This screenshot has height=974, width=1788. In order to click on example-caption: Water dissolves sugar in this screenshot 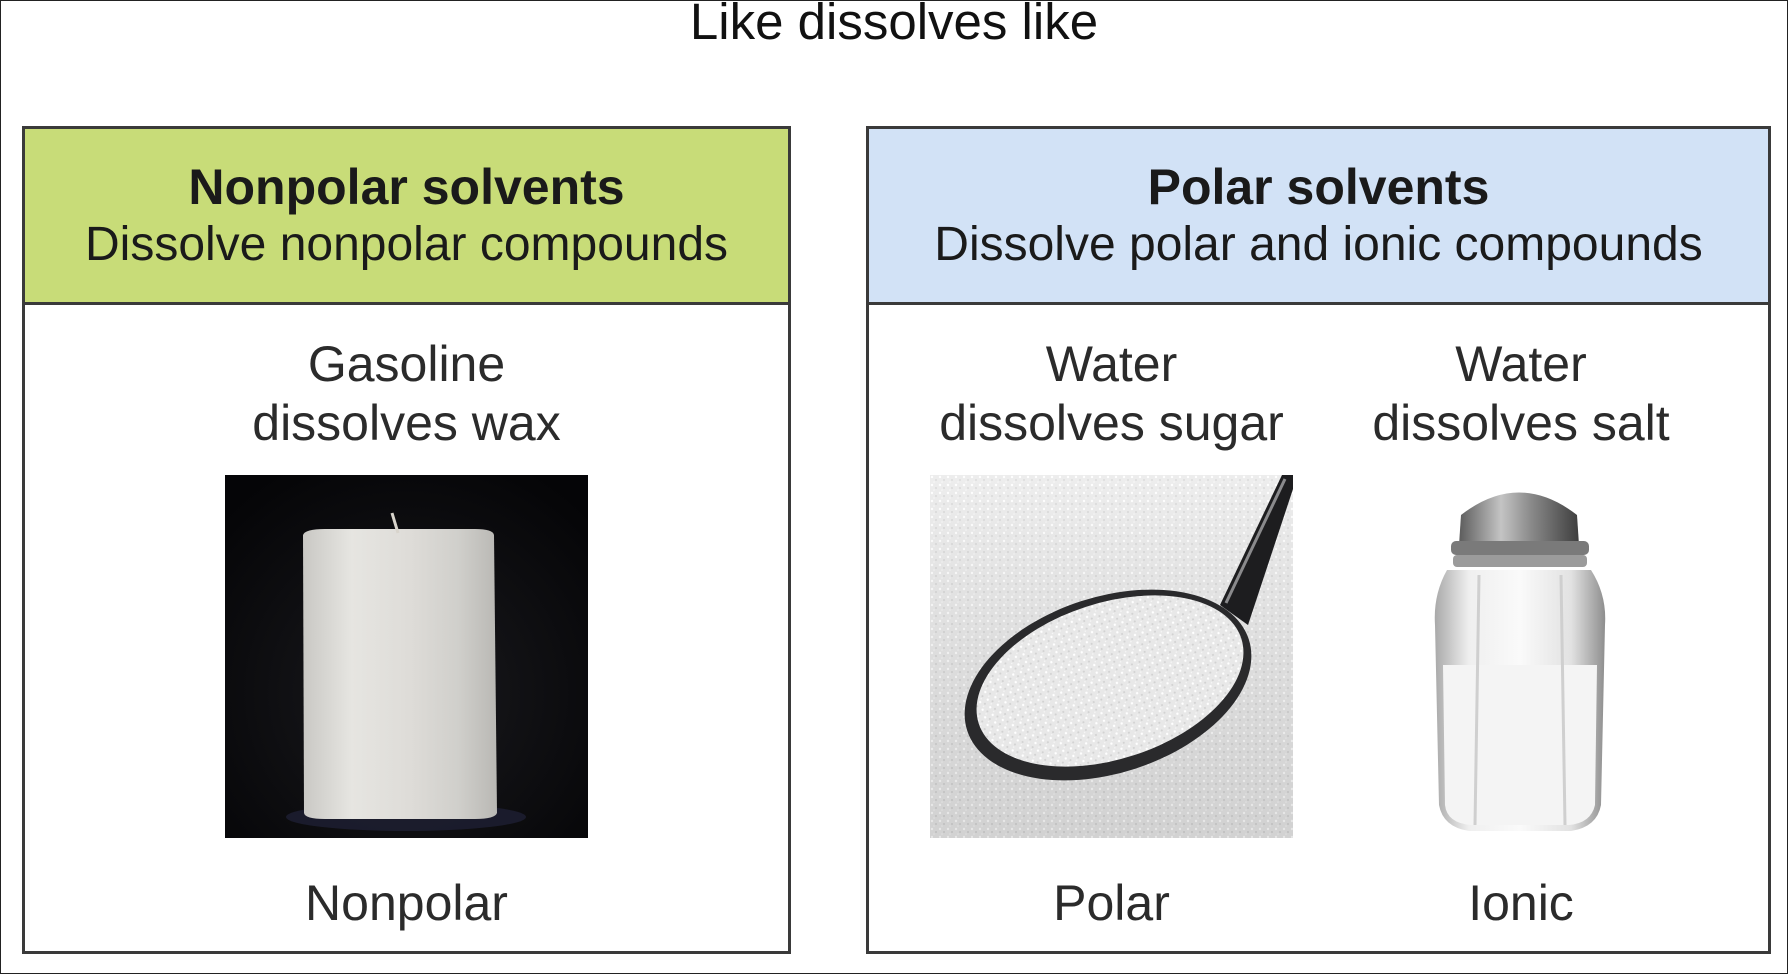, I will do `click(1111, 394)`.